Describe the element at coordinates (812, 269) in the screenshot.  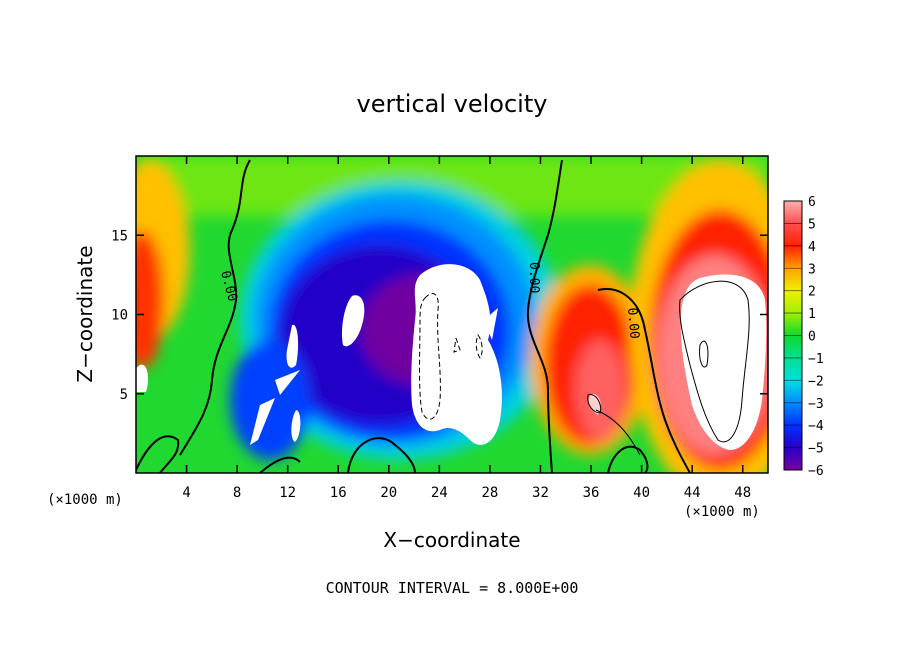
I see `colorbar-label: 3` at that location.